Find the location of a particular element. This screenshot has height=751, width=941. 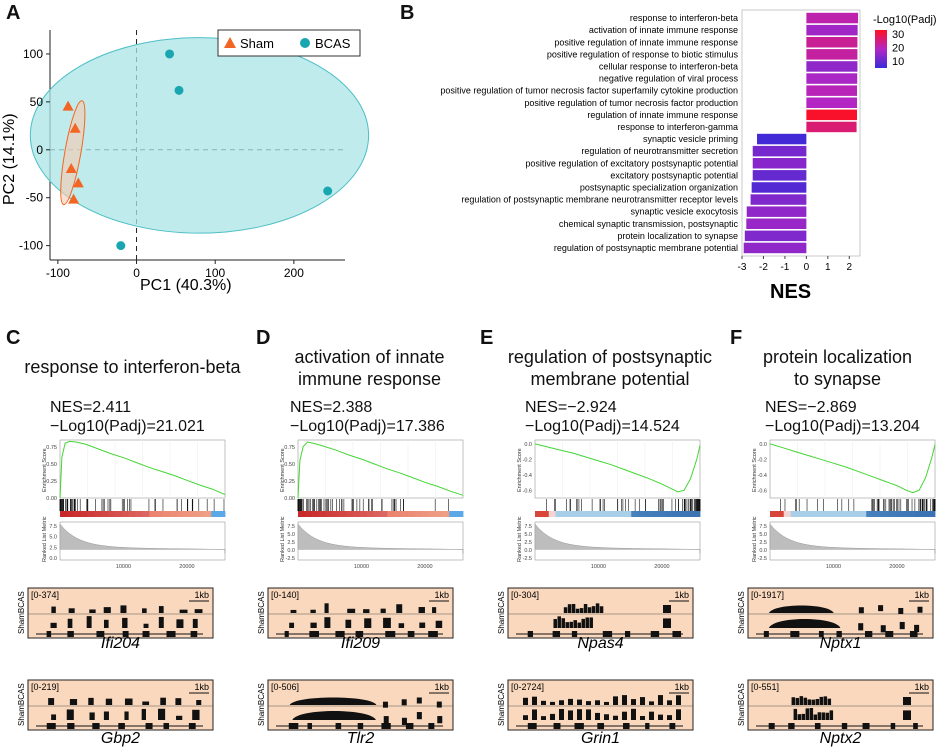

nes-term-label: excitatory postsynaptic potential is located at coordinates (674, 175).